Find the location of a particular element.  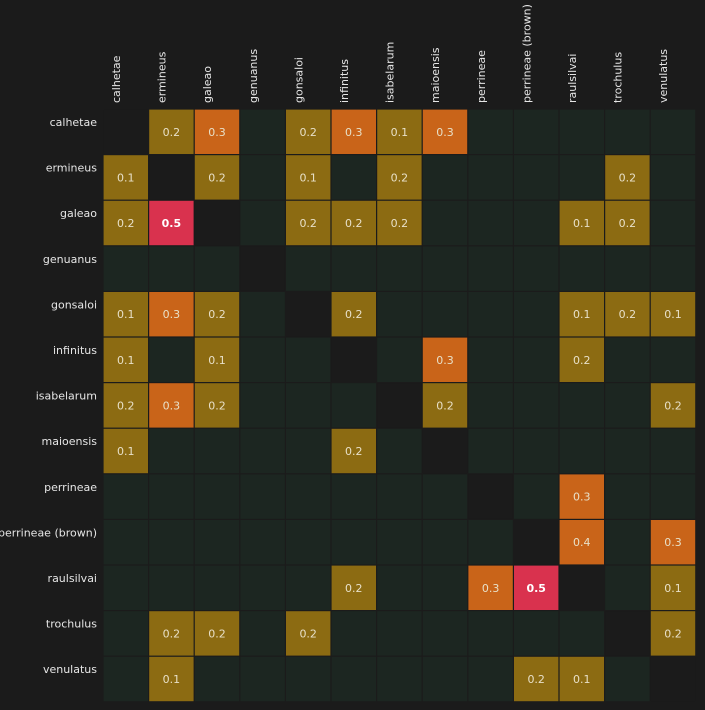

cell-maioensis-raulsilvai is located at coordinates (581, 451).